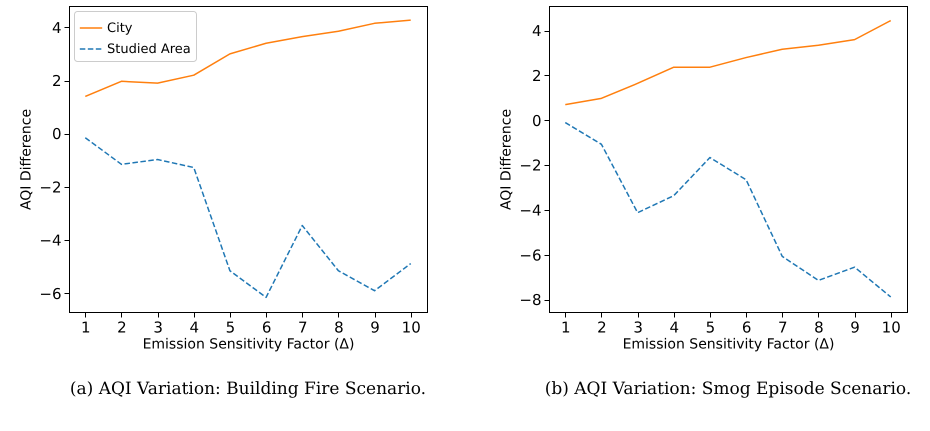  I want to click on legend-label: Studied Area, so click(149, 49).